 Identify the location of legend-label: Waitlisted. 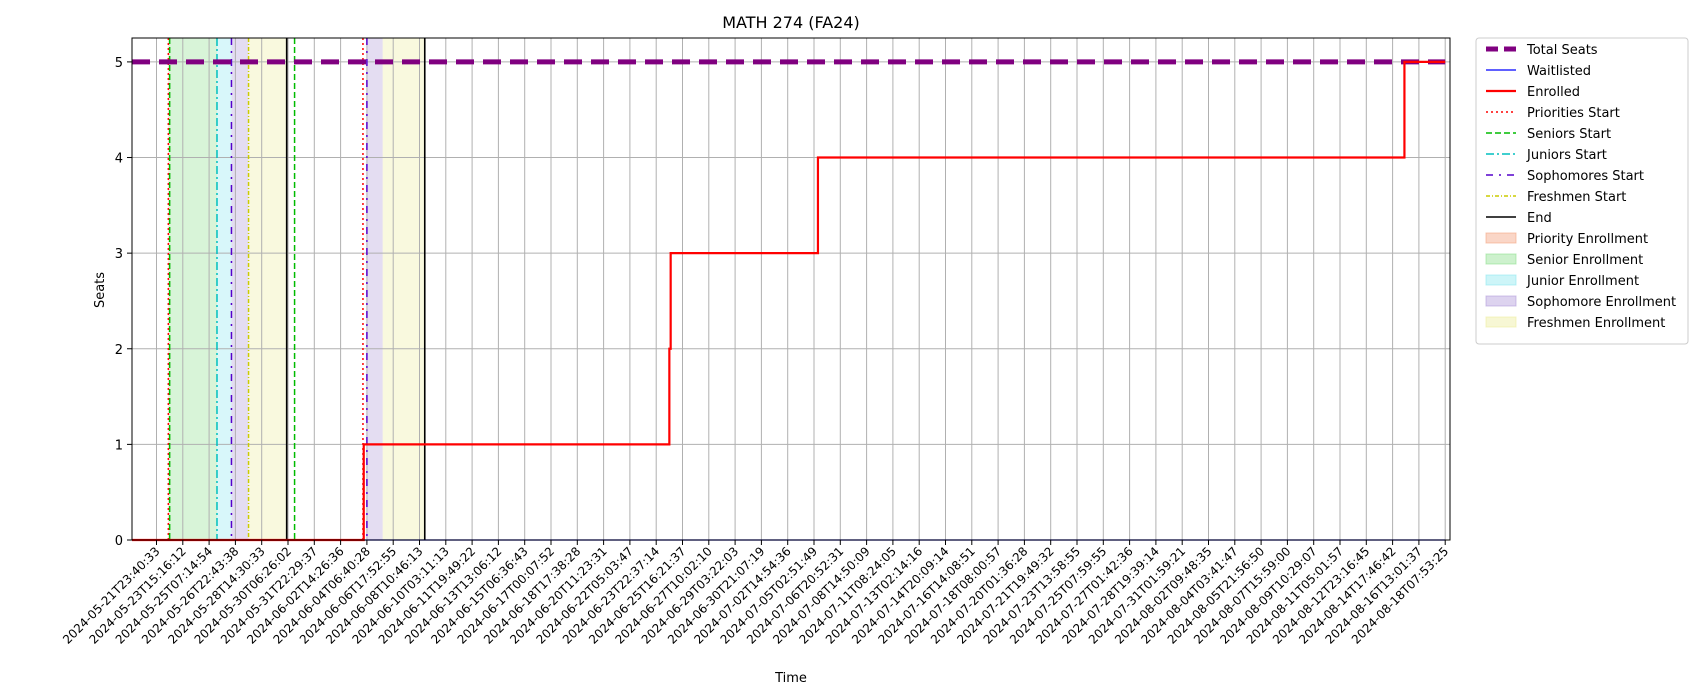
(1559, 71).